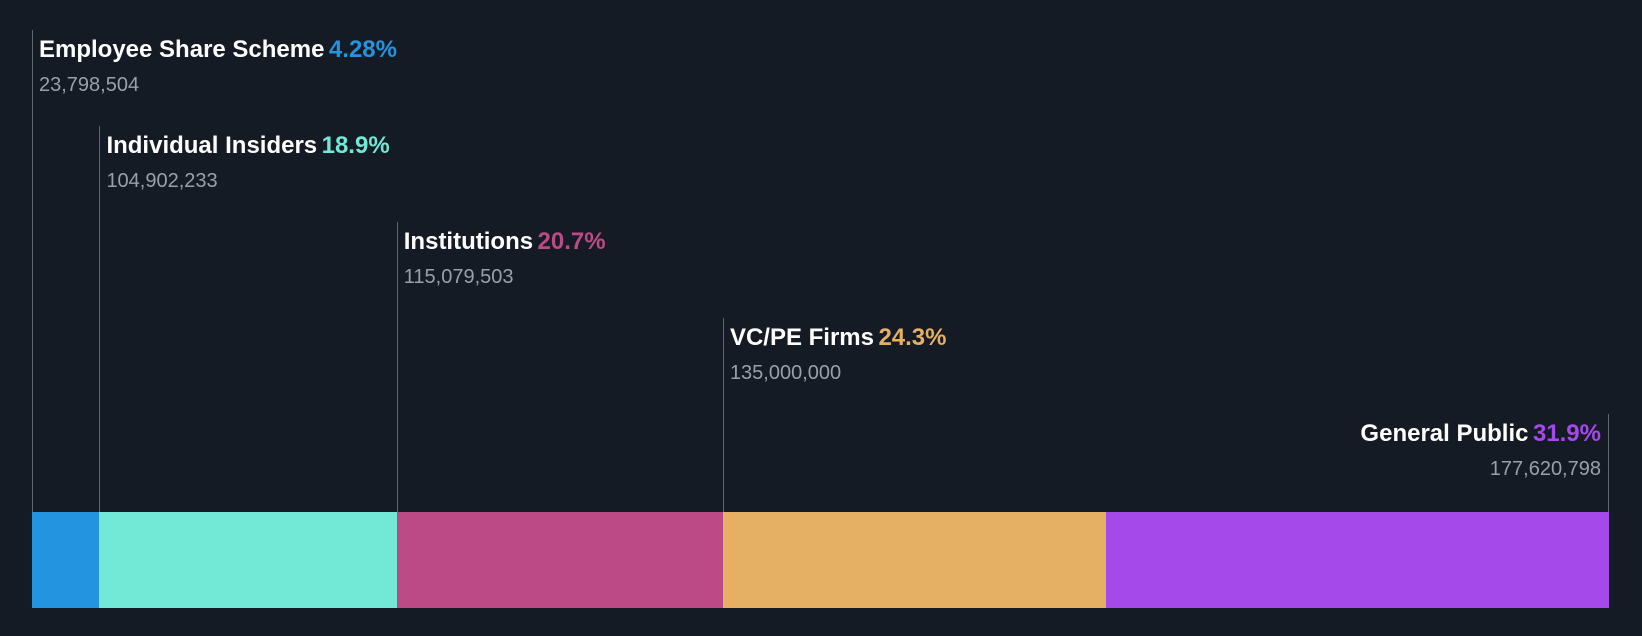 The width and height of the screenshot is (1642, 636). Describe the element at coordinates (571, 241) in the screenshot. I see `series-percent: 20.7%` at that location.